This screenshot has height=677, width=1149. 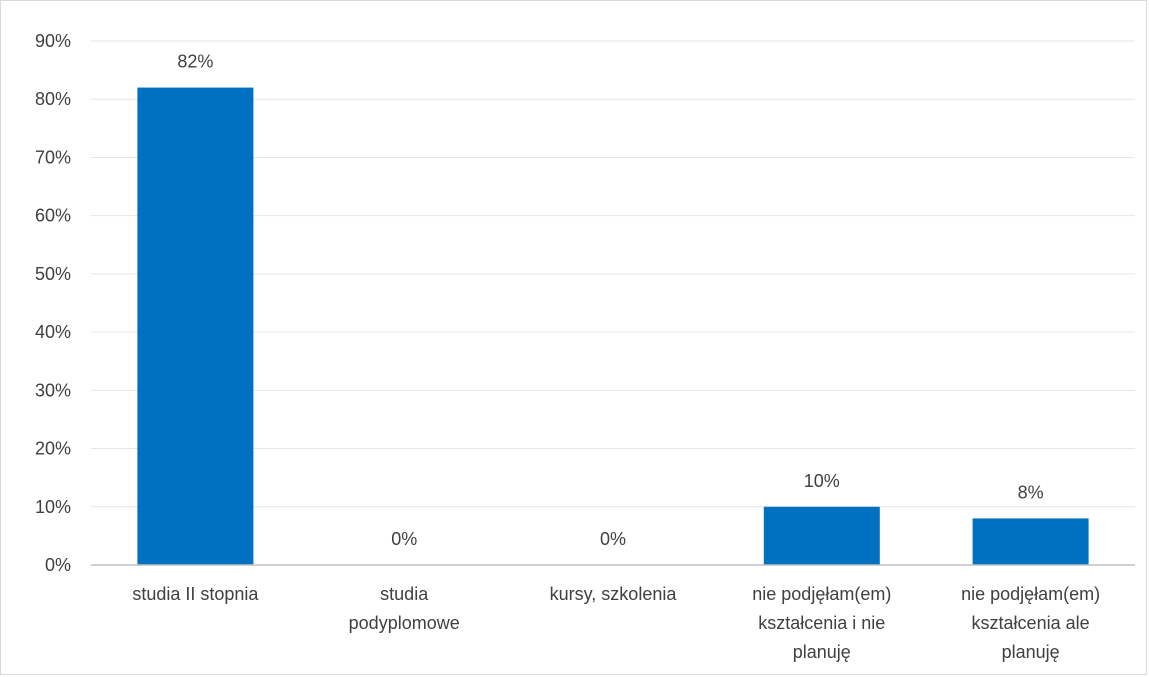 What do you see at coordinates (53, 41) in the screenshot?
I see `y-tick-label: 90%` at bounding box center [53, 41].